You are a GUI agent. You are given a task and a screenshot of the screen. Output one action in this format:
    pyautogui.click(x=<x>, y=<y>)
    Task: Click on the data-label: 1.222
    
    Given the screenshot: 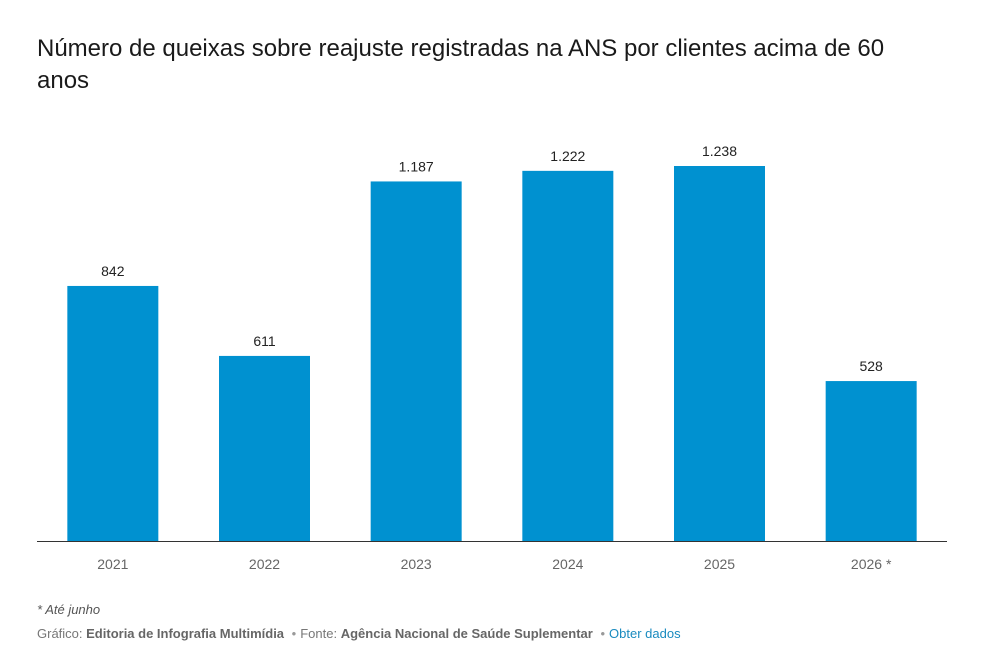 What is the action you would take?
    pyautogui.click(x=567, y=156)
    